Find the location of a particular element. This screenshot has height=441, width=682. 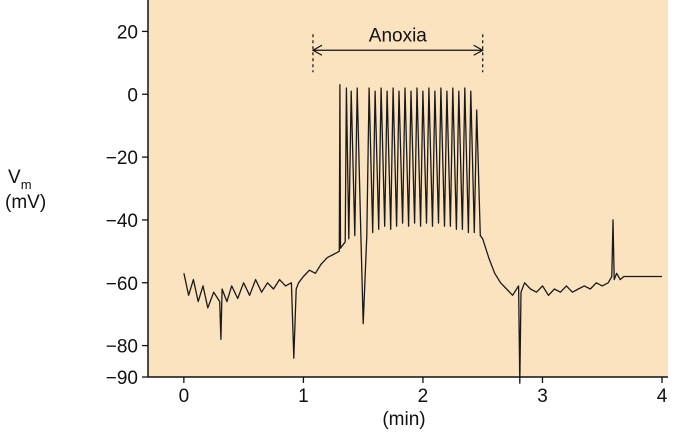

annotation-layer: Anoxia is located at coordinates (397, 49).